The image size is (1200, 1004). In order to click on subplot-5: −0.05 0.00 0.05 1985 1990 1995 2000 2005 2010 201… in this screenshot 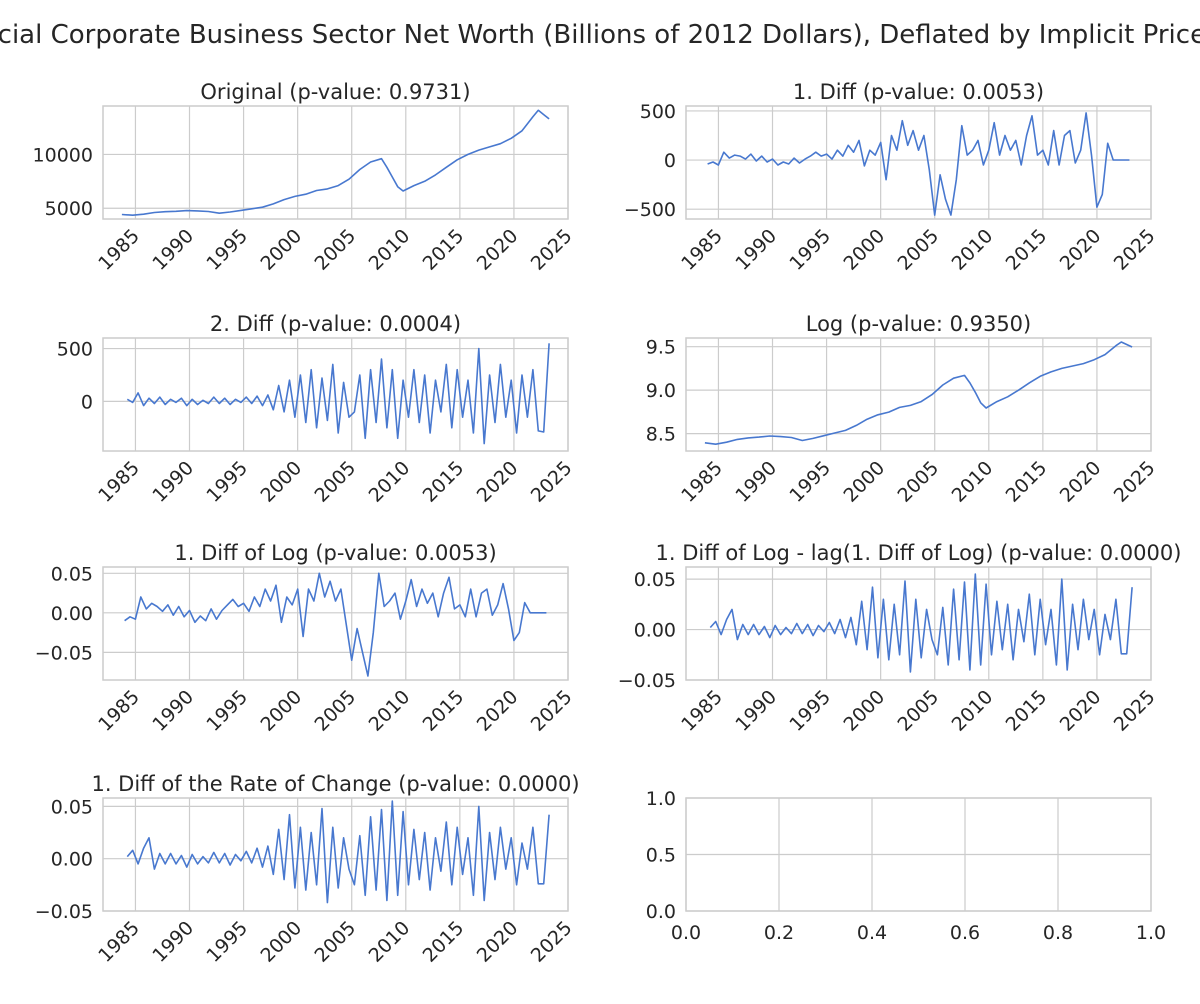, I will do `click(306, 638)`.